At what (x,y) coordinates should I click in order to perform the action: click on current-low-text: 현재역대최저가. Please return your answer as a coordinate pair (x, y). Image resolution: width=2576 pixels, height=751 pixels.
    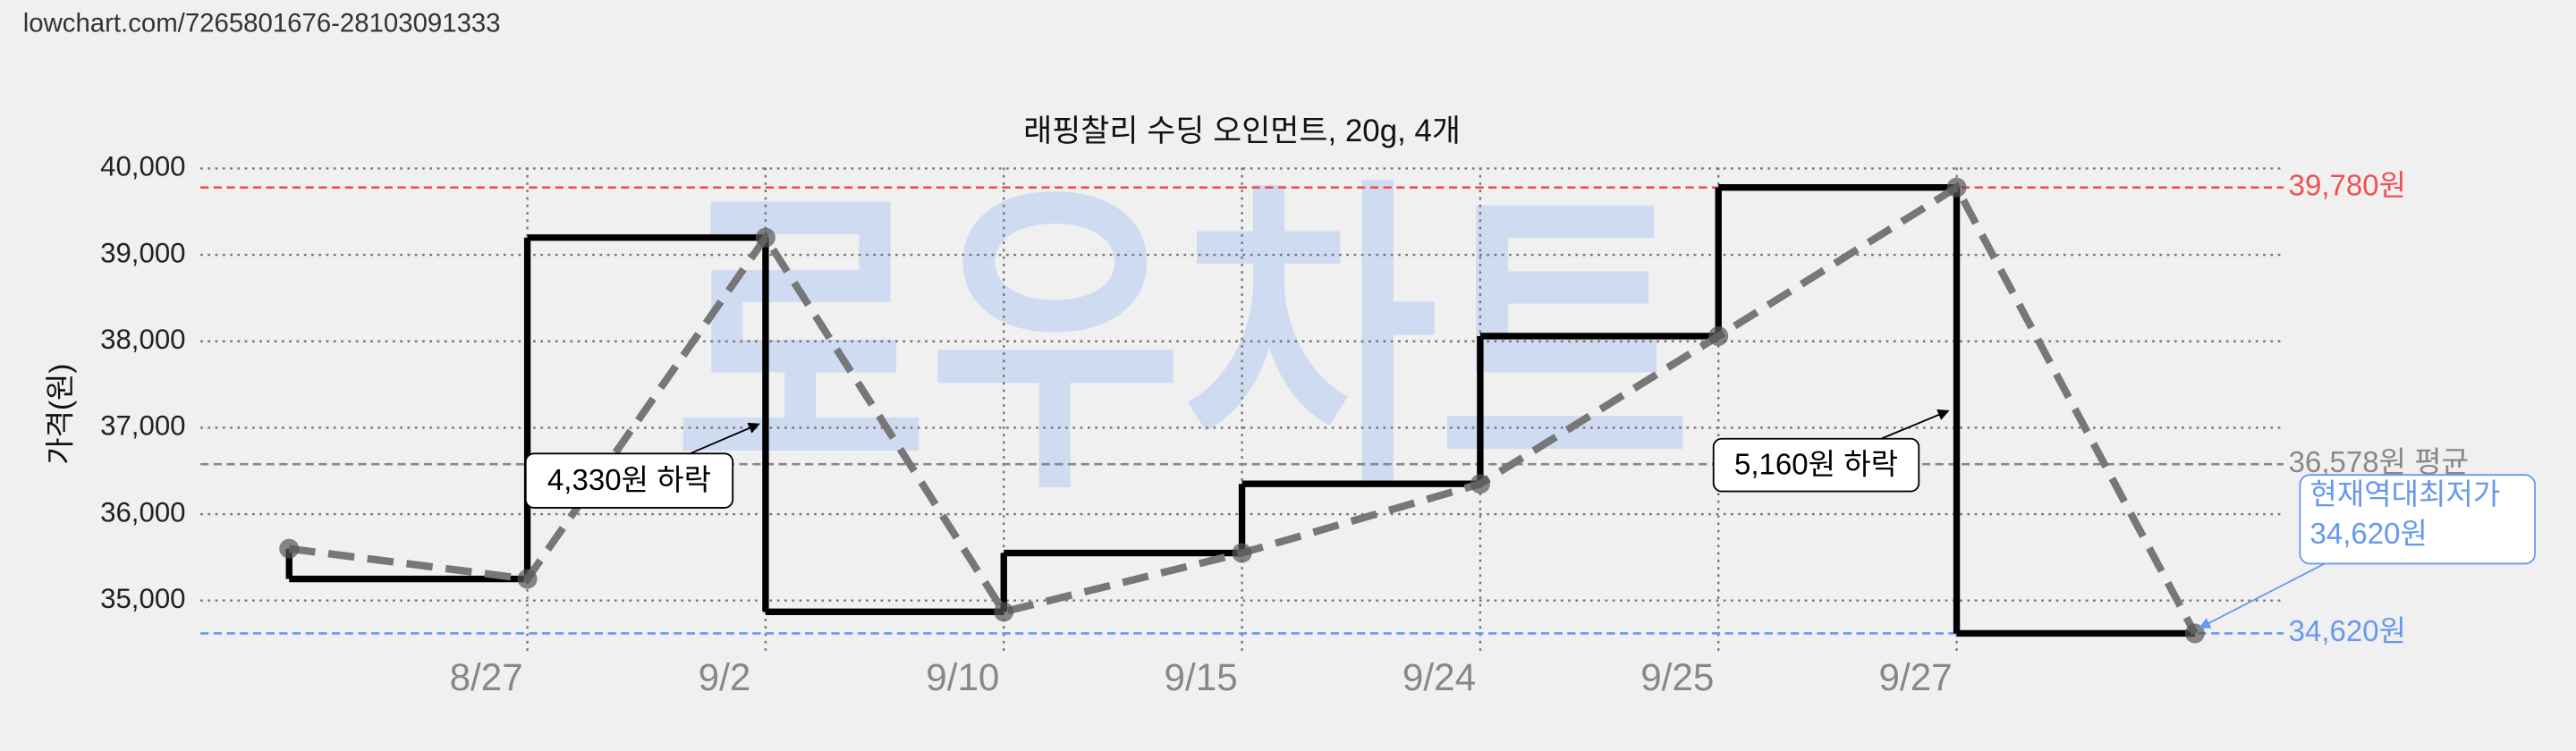
    Looking at the image, I should click on (2404, 495).